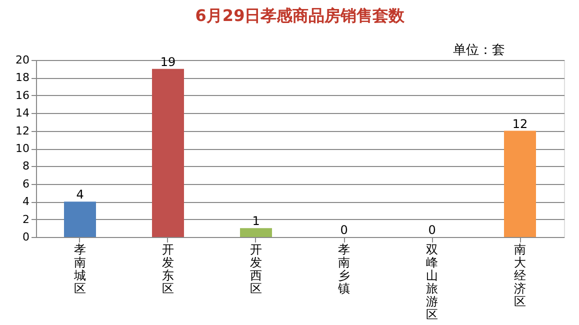 Image resolution: width=579 pixels, height=325 pixels. What do you see at coordinates (168, 61) in the screenshot?
I see `data-label: 19` at bounding box center [168, 61].